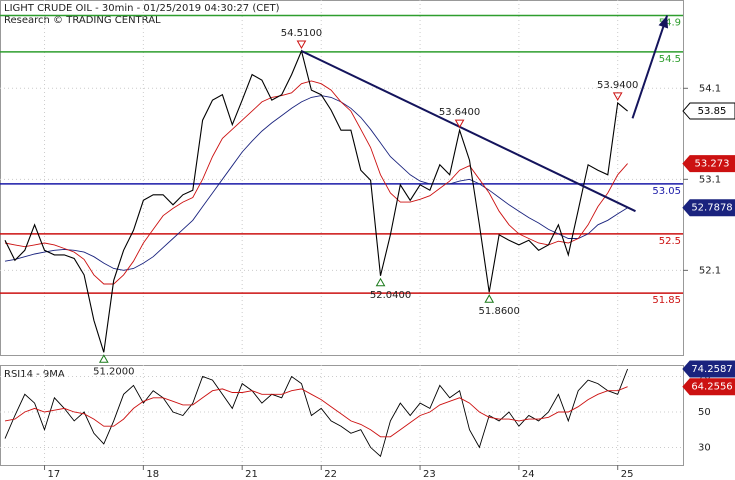  Describe the element at coordinates (330, 474) in the screenshot. I see `x-tick-label: 22` at that location.